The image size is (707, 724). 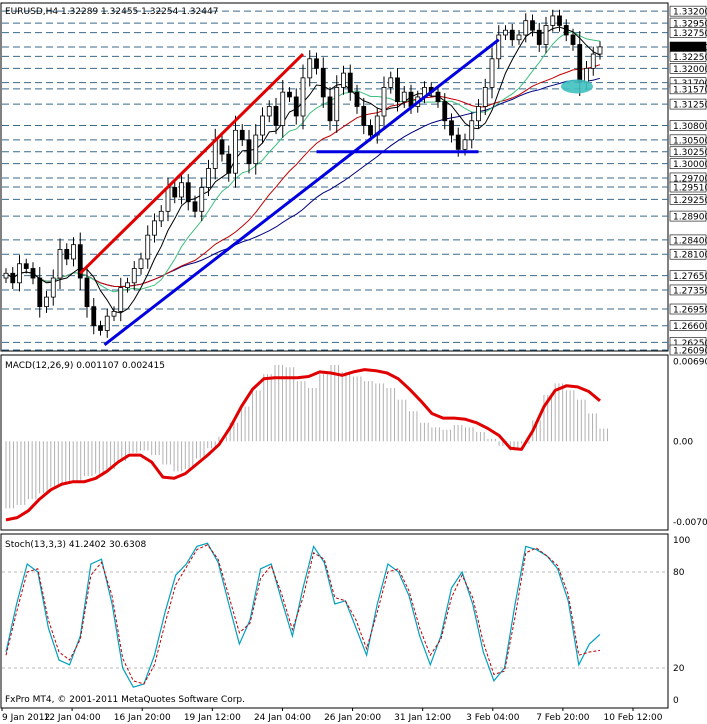 I want to click on price-tick-label: 1.26600, so click(x=690, y=327).